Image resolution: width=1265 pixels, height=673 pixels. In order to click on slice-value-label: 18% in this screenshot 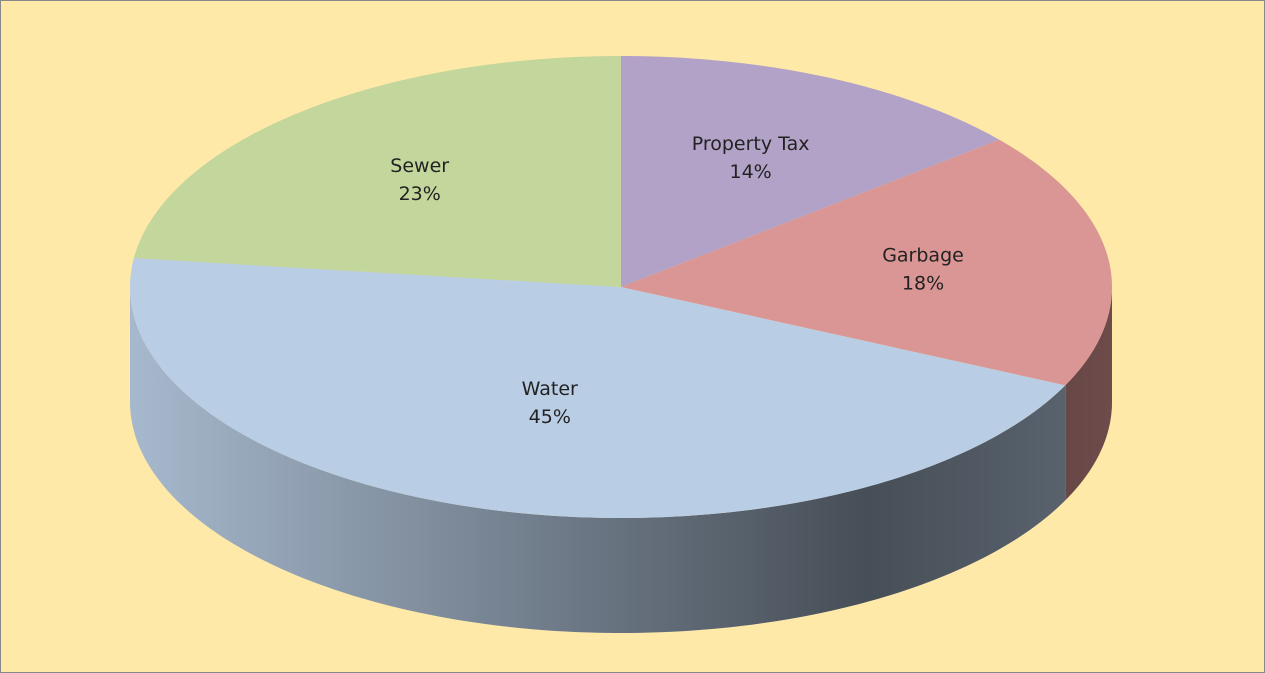, I will do `click(923, 284)`.